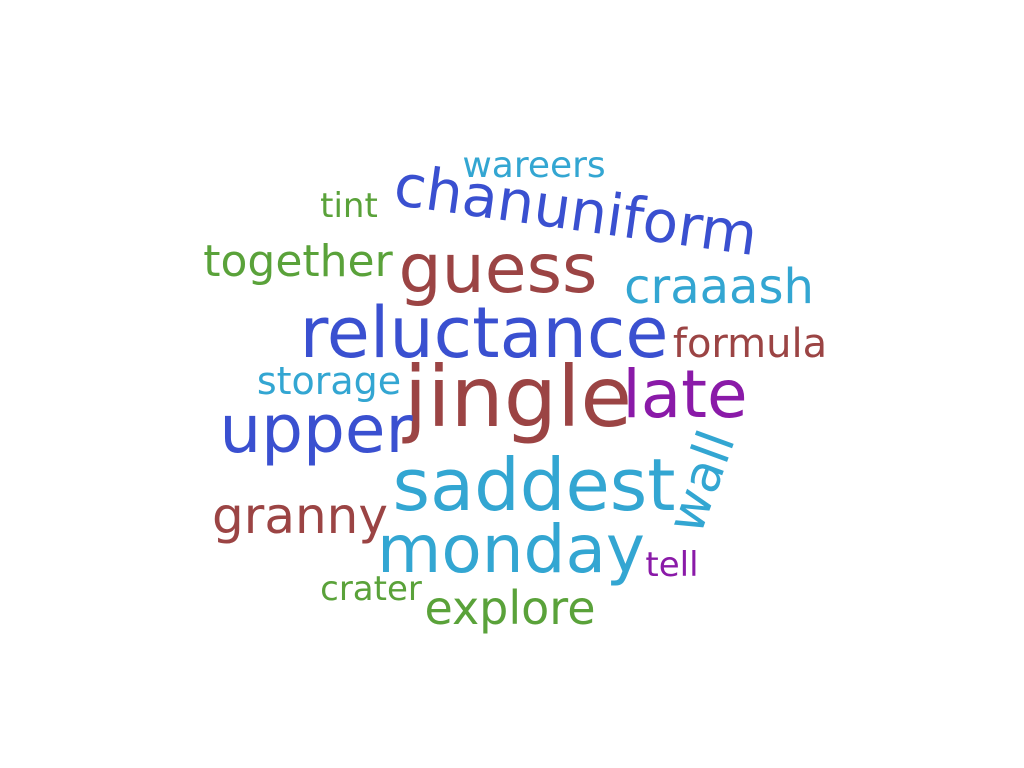  What do you see at coordinates (510, 608) in the screenshot?
I see `word-explore: explore` at bounding box center [510, 608].